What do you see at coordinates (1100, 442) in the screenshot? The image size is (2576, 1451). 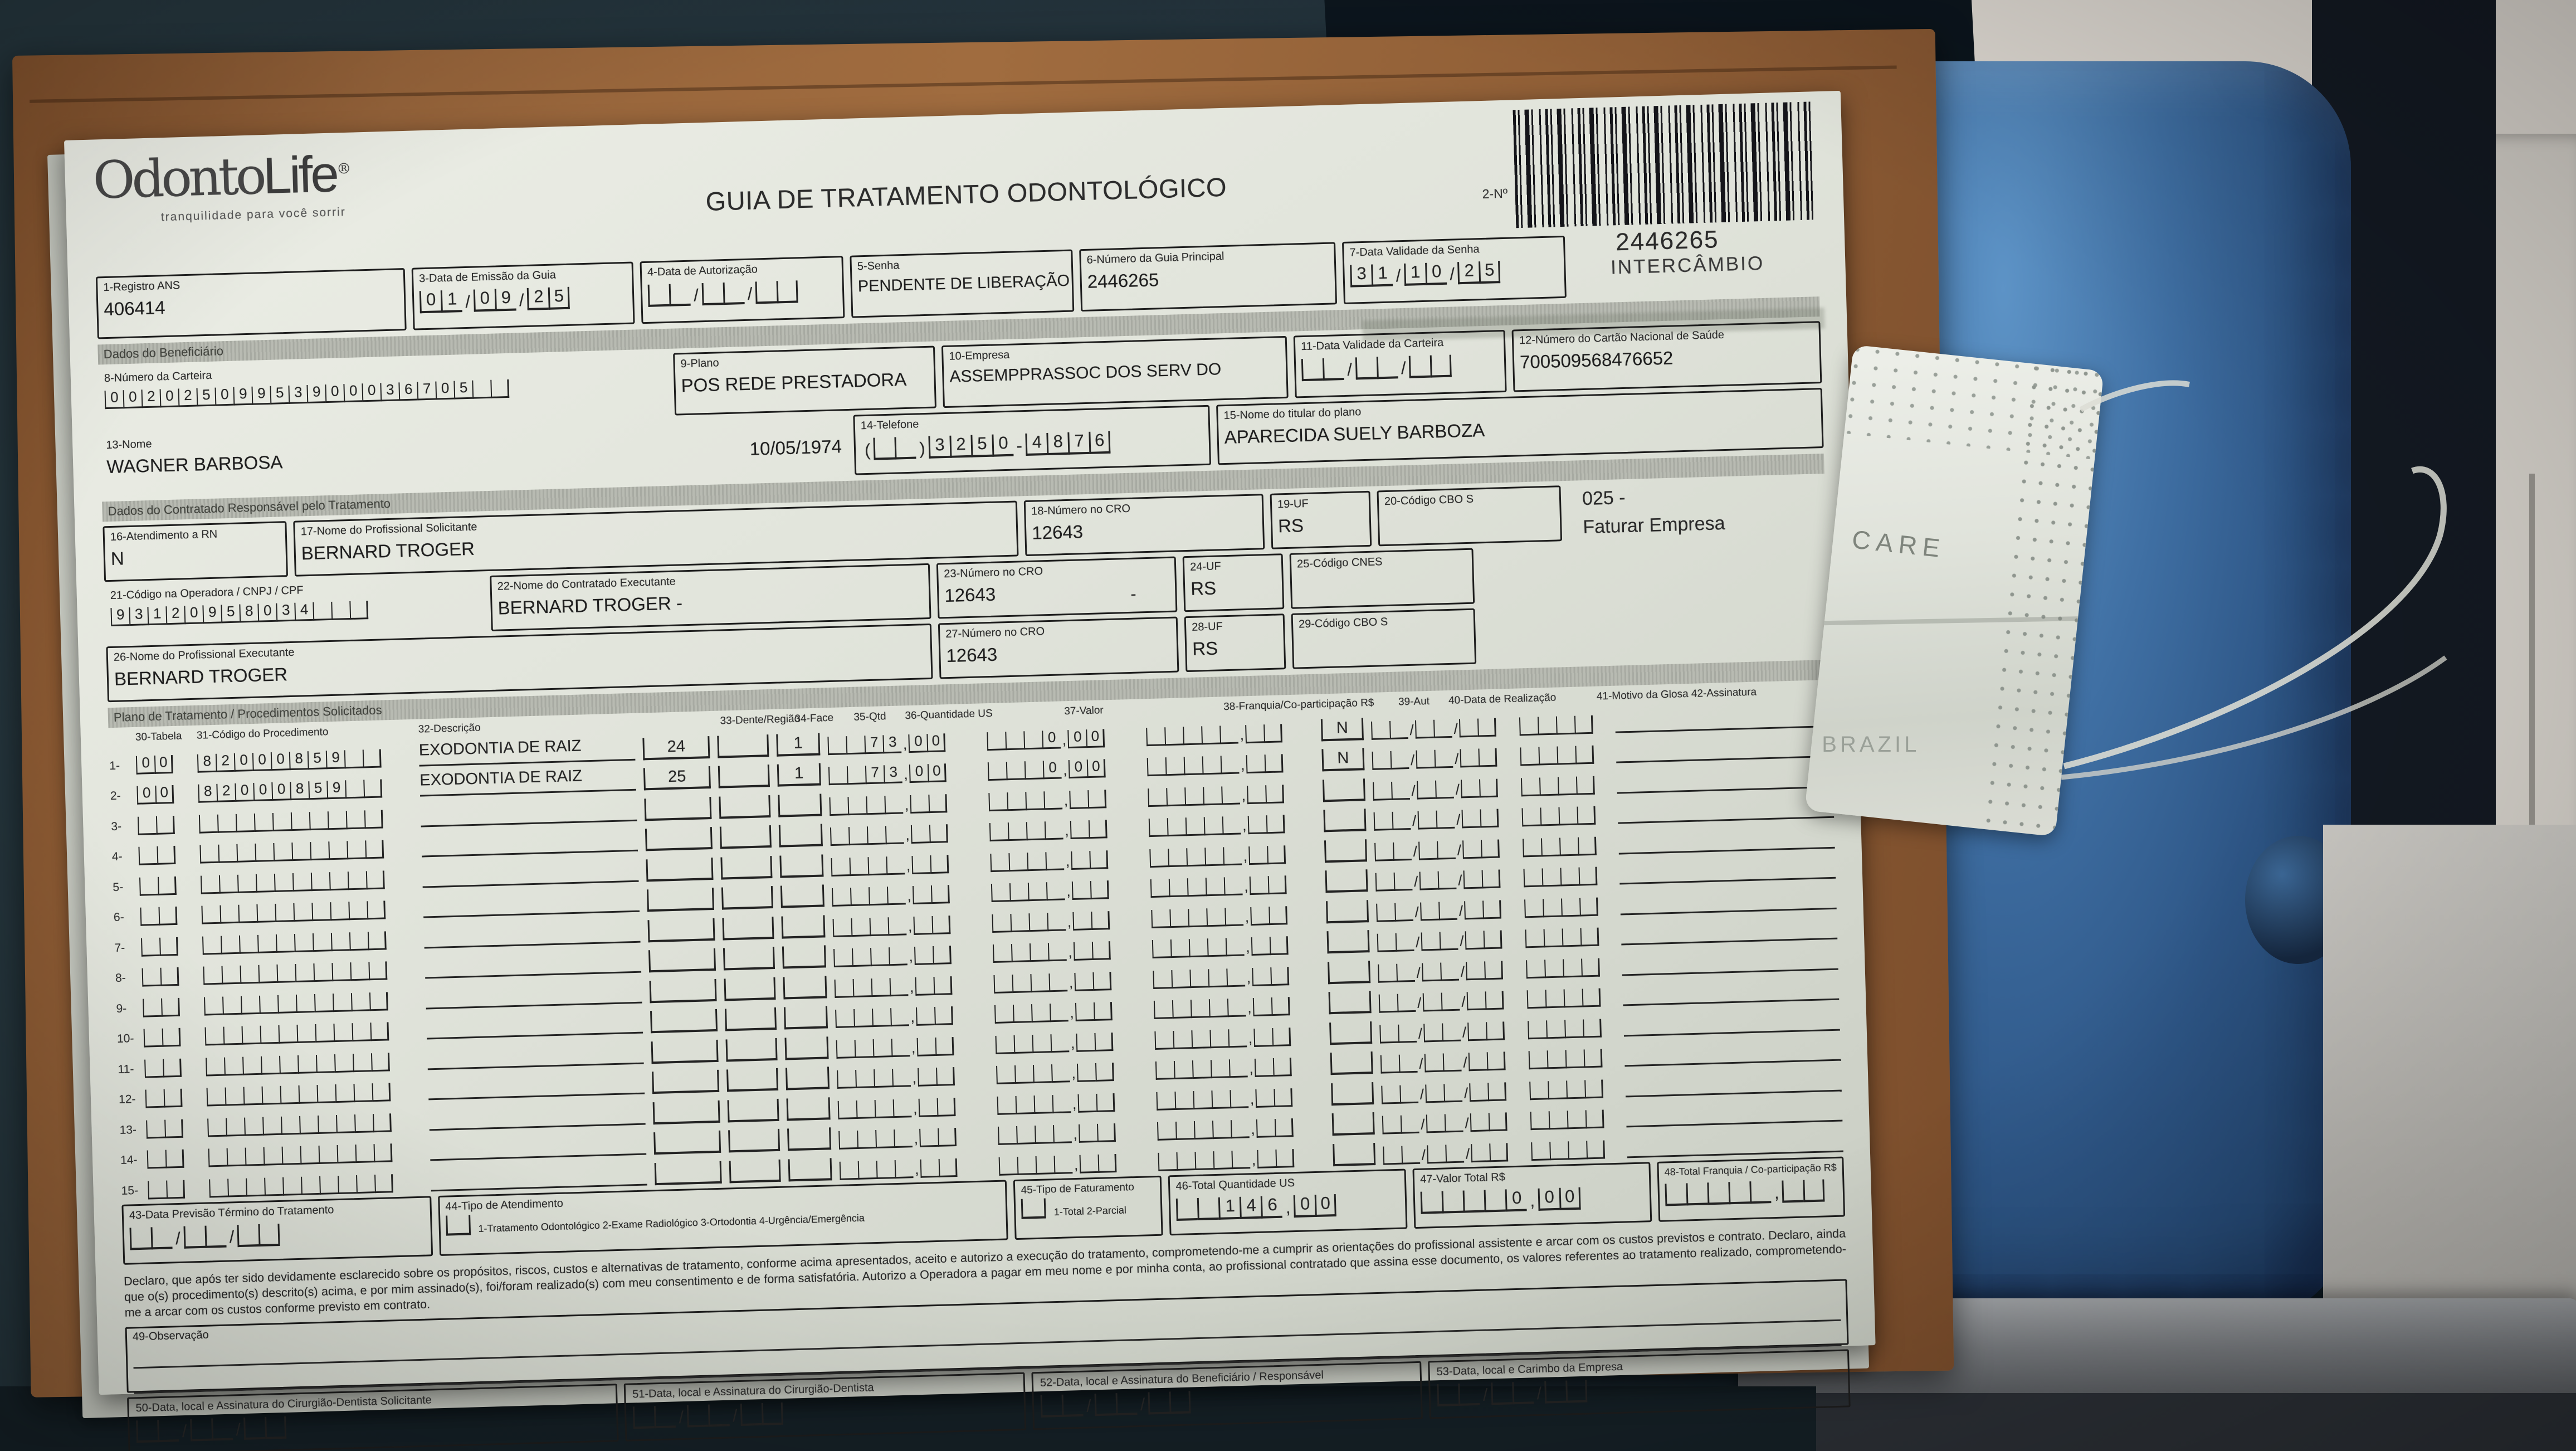 I see `comb-cell: 6` at bounding box center [1100, 442].